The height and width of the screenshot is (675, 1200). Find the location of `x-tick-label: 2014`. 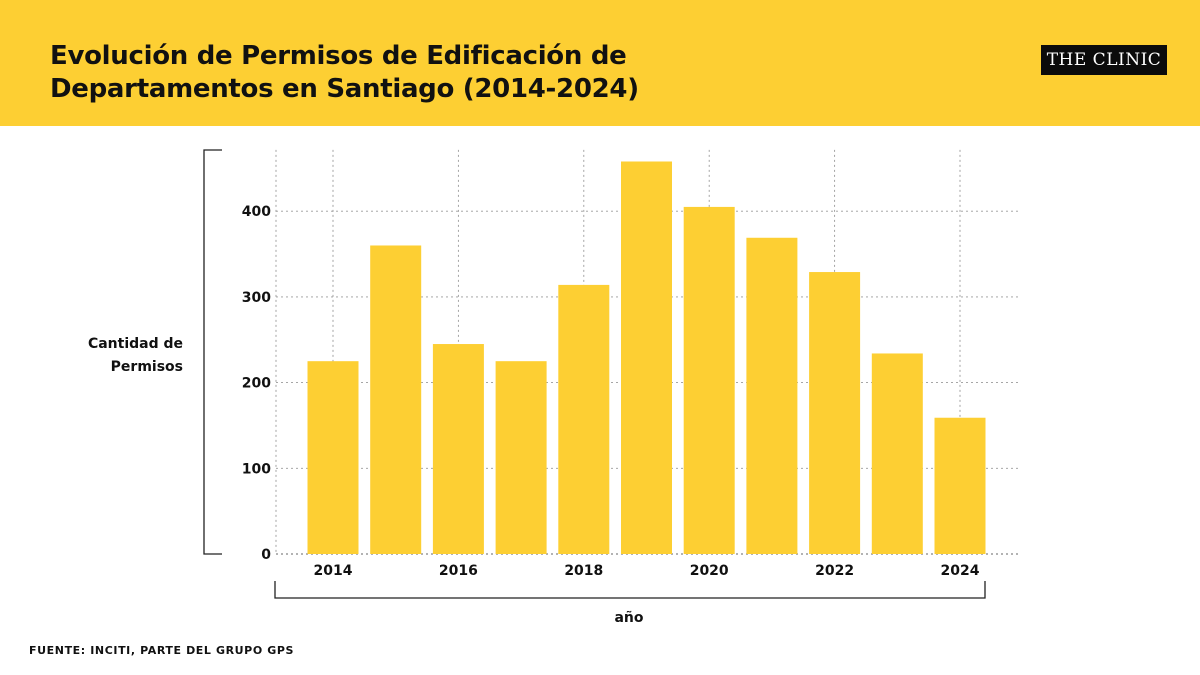

x-tick-label: 2014 is located at coordinates (333, 571).